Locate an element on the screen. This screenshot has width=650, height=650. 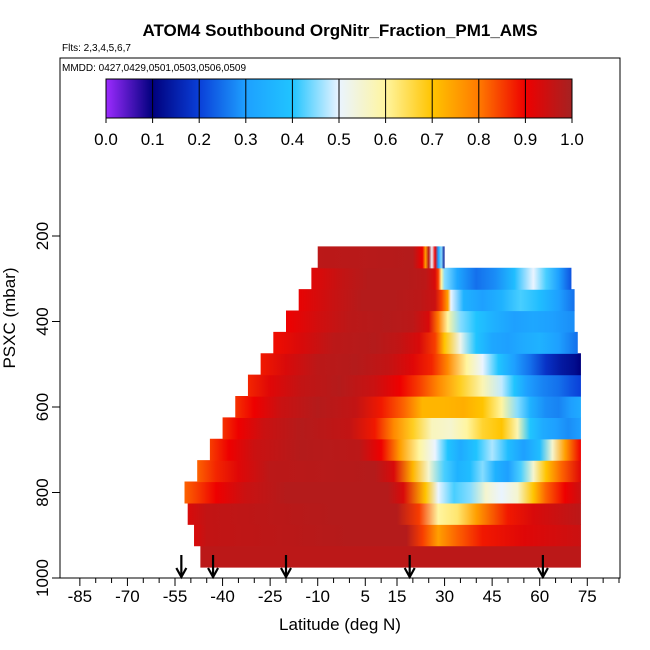
x-tick-label: -70 is located at coordinates (127, 596).